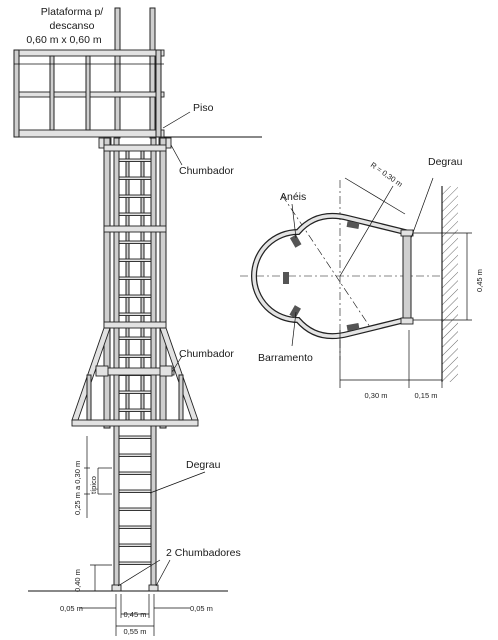 The width and height of the screenshot is (498, 640). Describe the element at coordinates (116, 364) in the screenshot. I see `ladder-rail-left` at that location.